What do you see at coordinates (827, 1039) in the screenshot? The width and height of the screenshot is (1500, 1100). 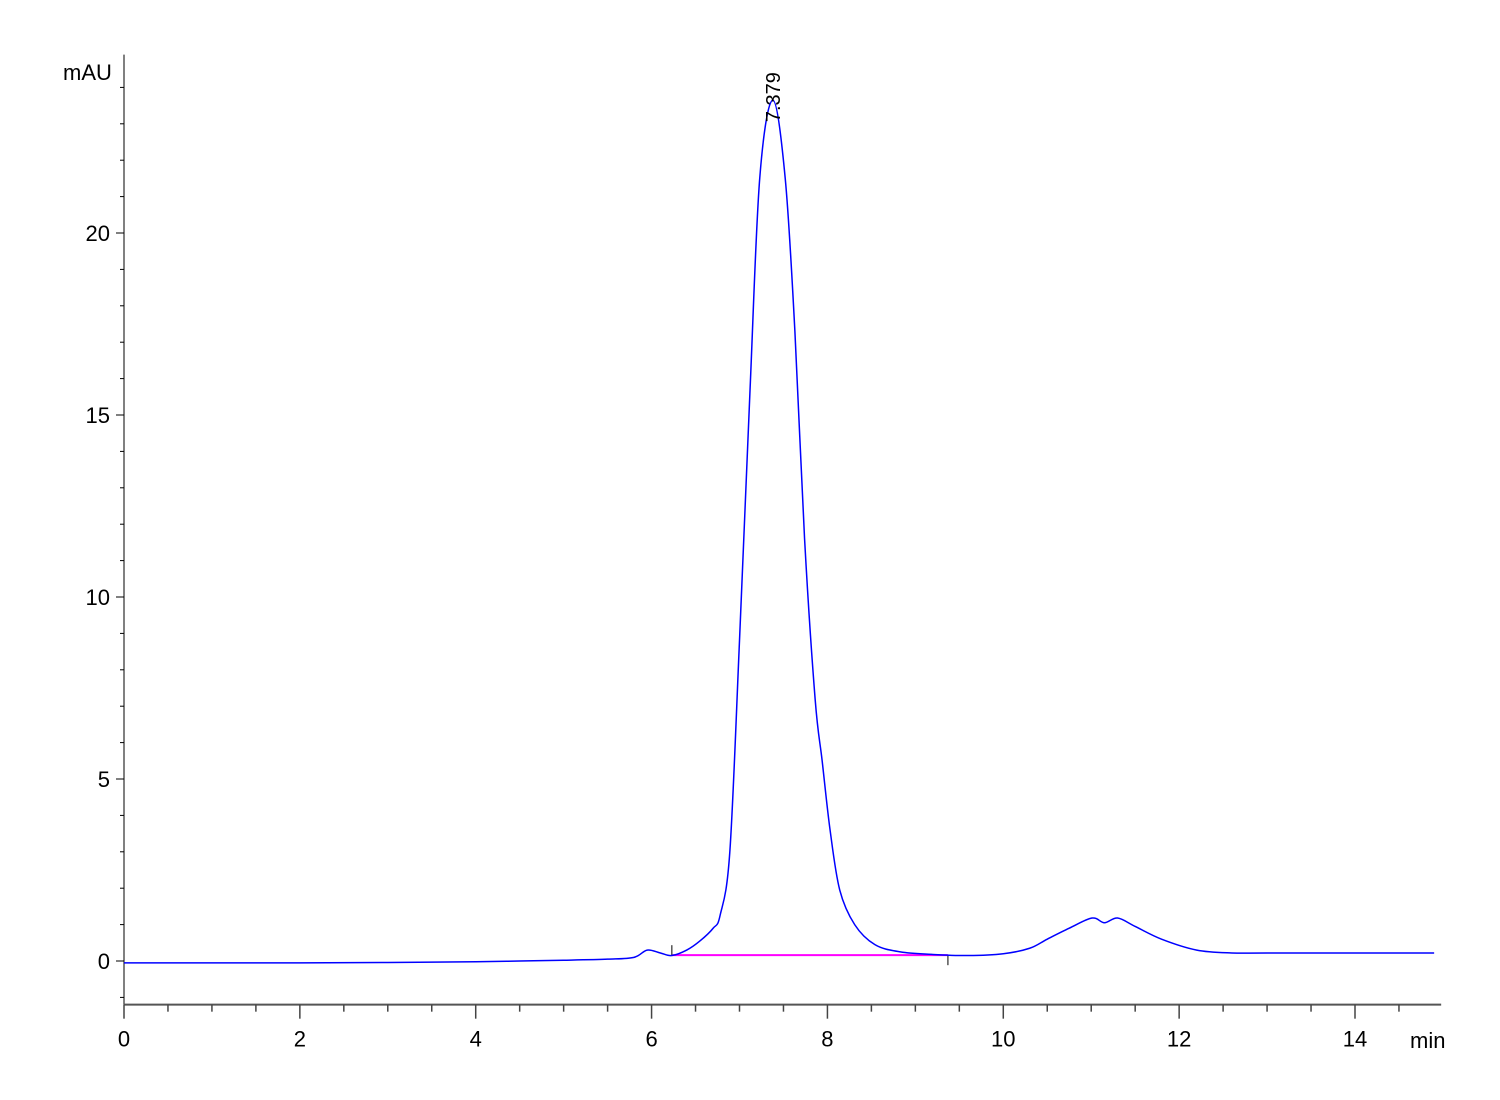 I see `x-tick-label: 8` at bounding box center [827, 1039].